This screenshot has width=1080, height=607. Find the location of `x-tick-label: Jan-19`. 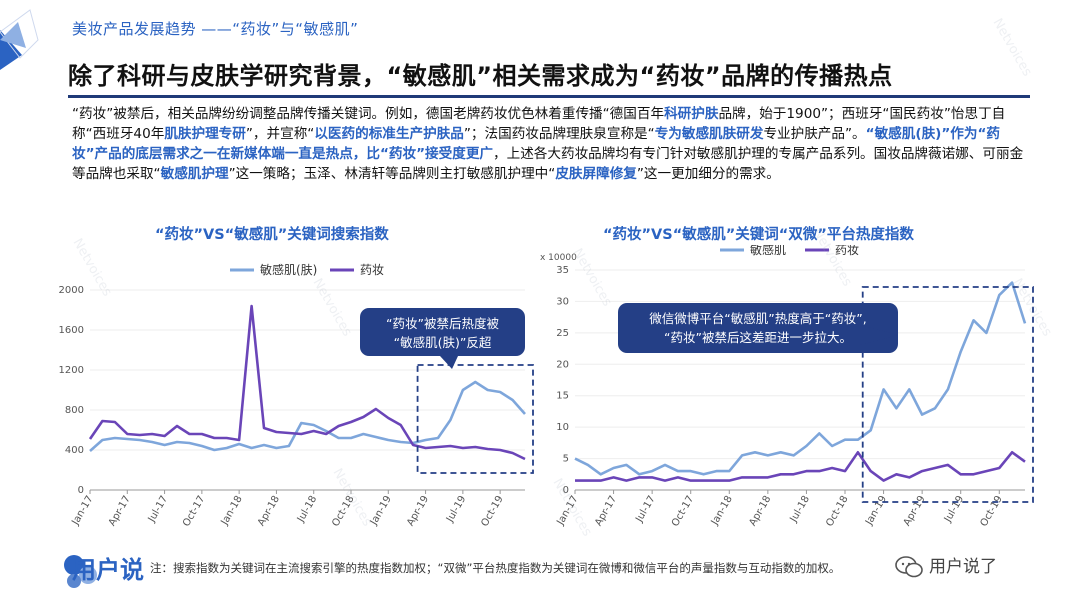

x-tick-label: Jan-19 is located at coordinates (876, 511).